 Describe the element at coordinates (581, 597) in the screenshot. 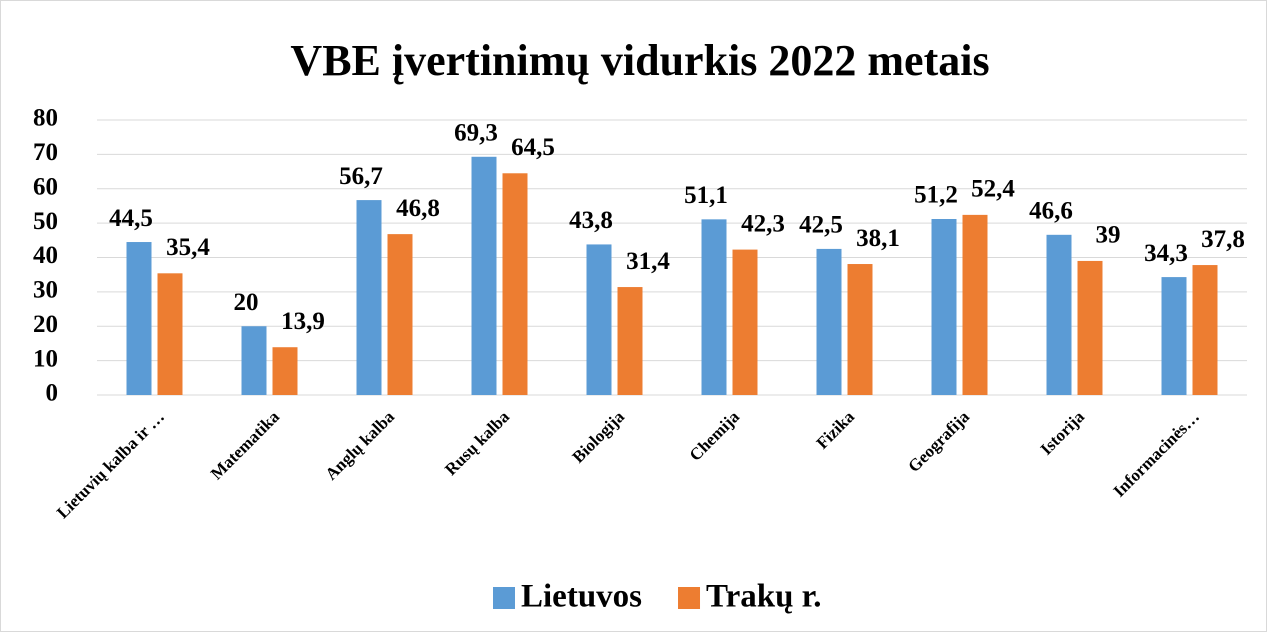

I see `legend-label: Lietuvos` at that location.